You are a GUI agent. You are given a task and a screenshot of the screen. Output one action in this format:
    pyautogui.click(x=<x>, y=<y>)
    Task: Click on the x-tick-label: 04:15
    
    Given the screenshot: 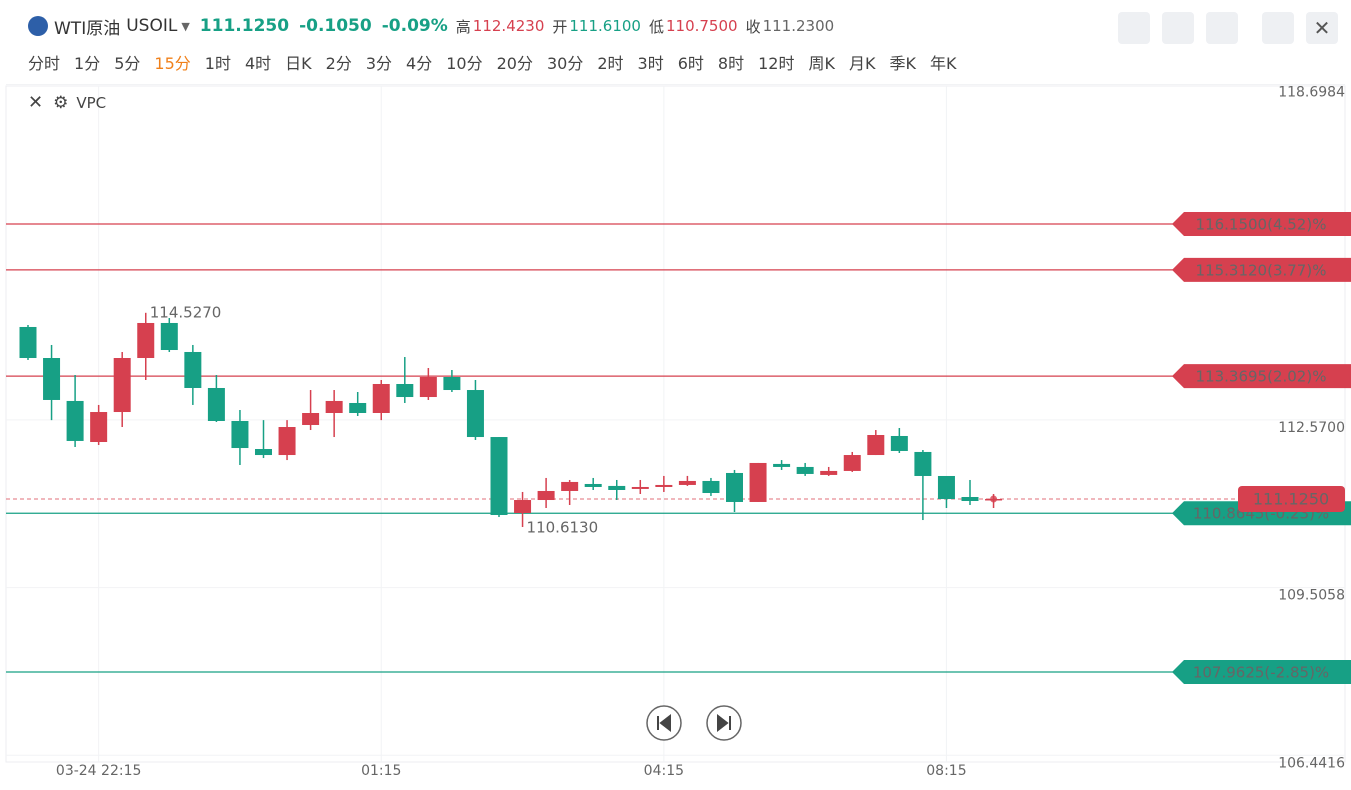 What is the action you would take?
    pyautogui.click(x=664, y=771)
    